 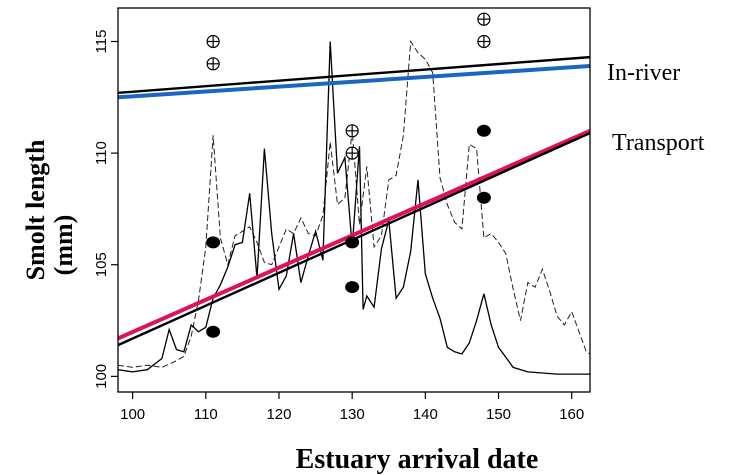 I want to click on x-tick-label: 120, so click(x=278, y=414).